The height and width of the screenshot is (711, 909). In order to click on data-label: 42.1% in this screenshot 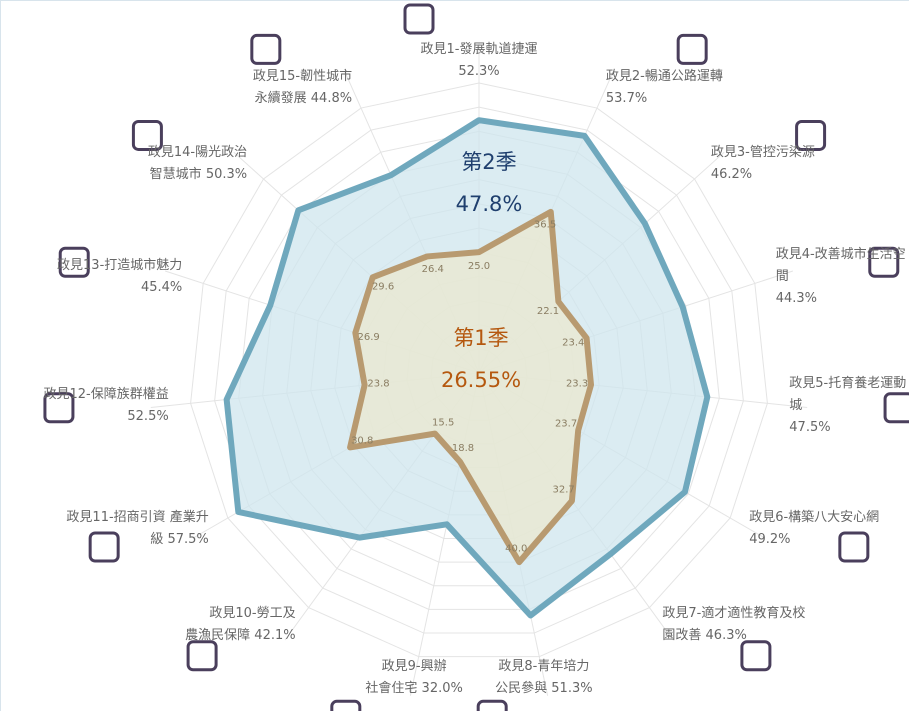, I will do `click(275, 636)`.